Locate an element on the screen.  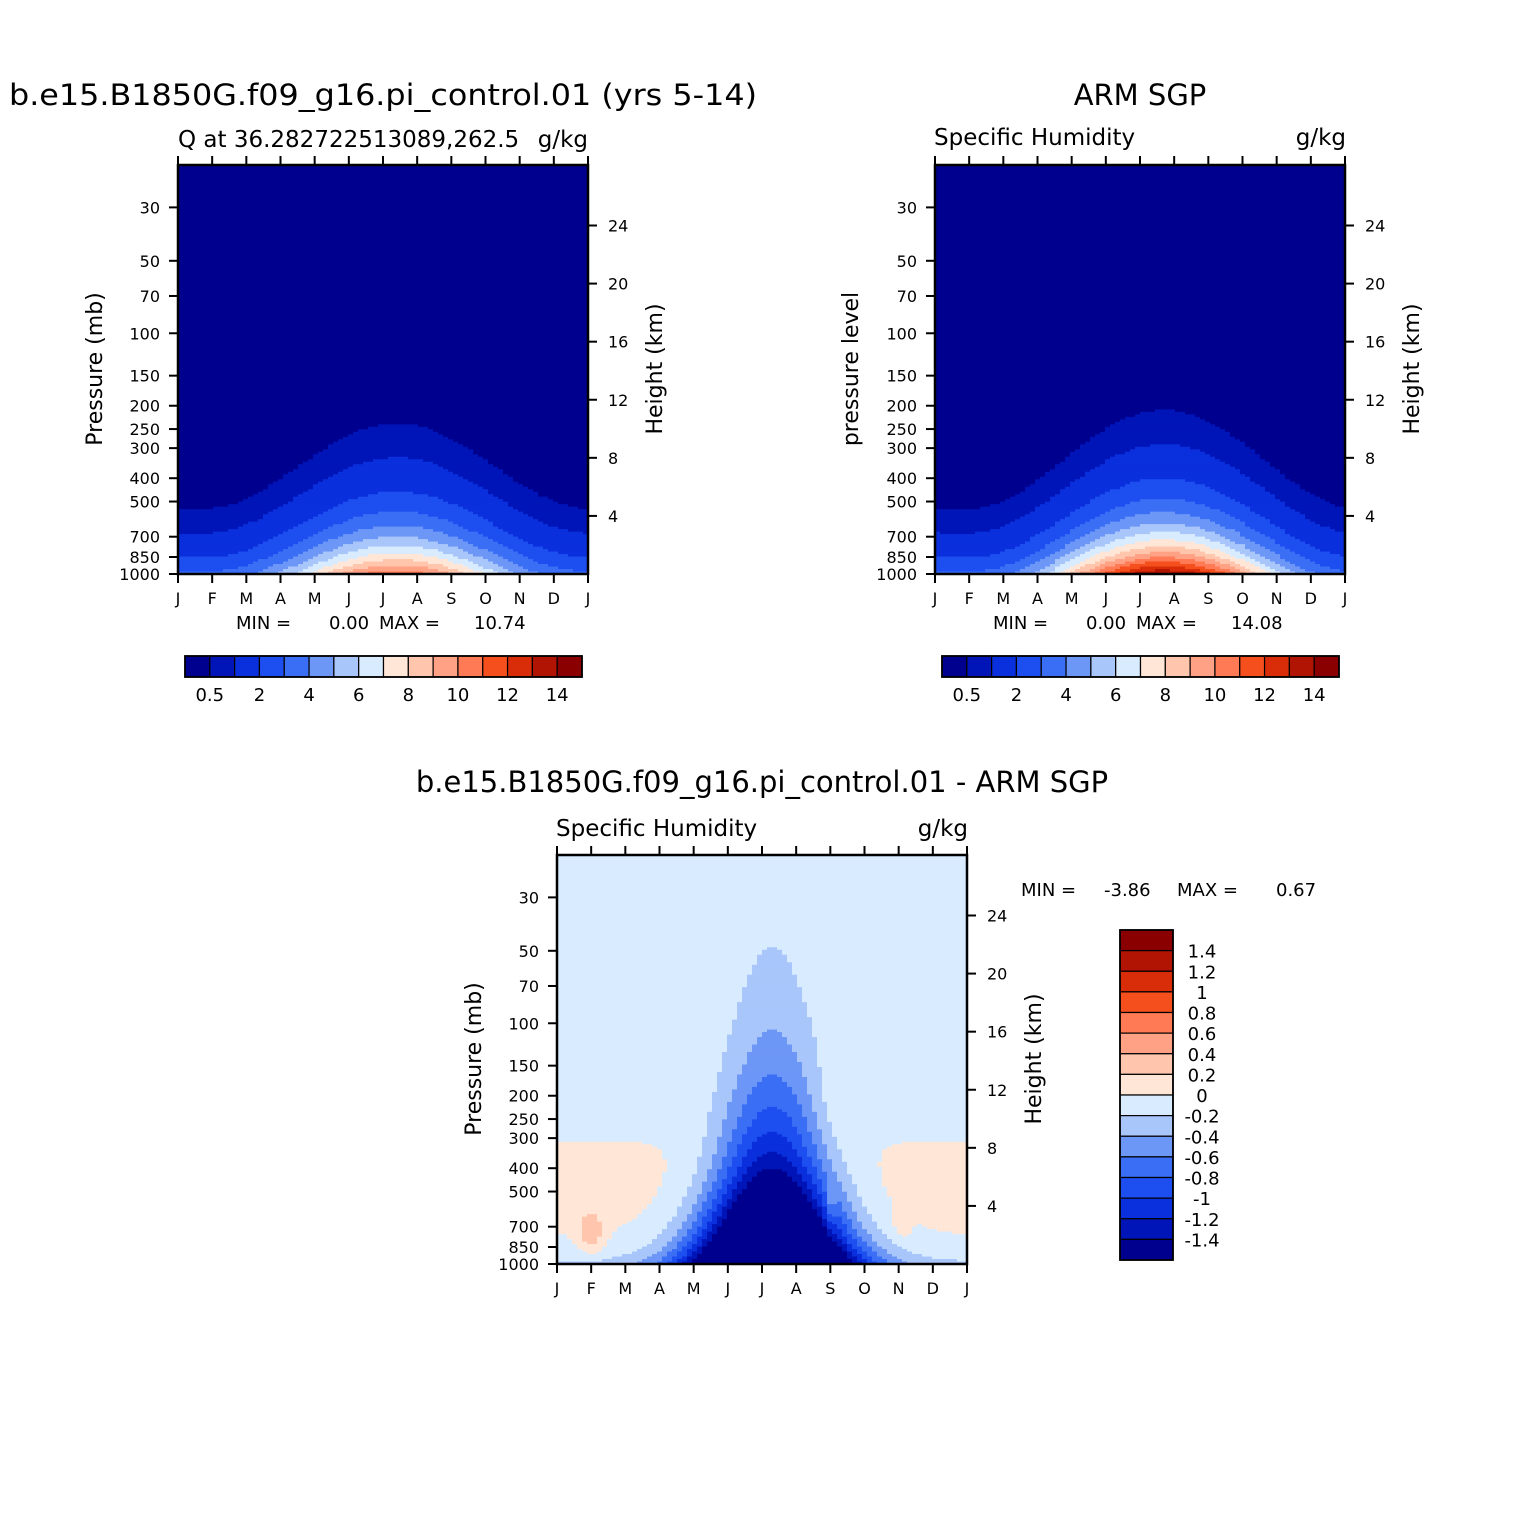
x-tick-label: S is located at coordinates (451, 598).